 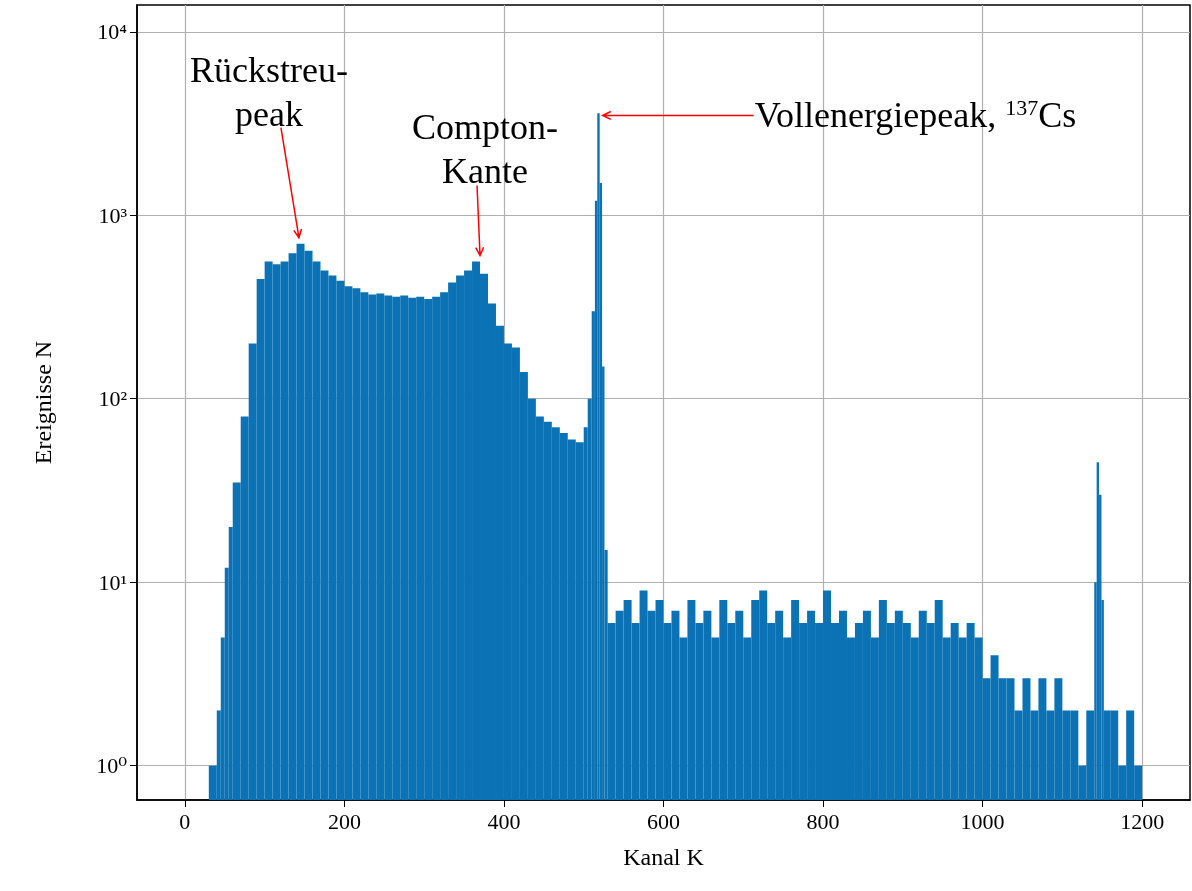 What do you see at coordinates (823, 821) in the screenshot?
I see `x-tick-label: 800` at bounding box center [823, 821].